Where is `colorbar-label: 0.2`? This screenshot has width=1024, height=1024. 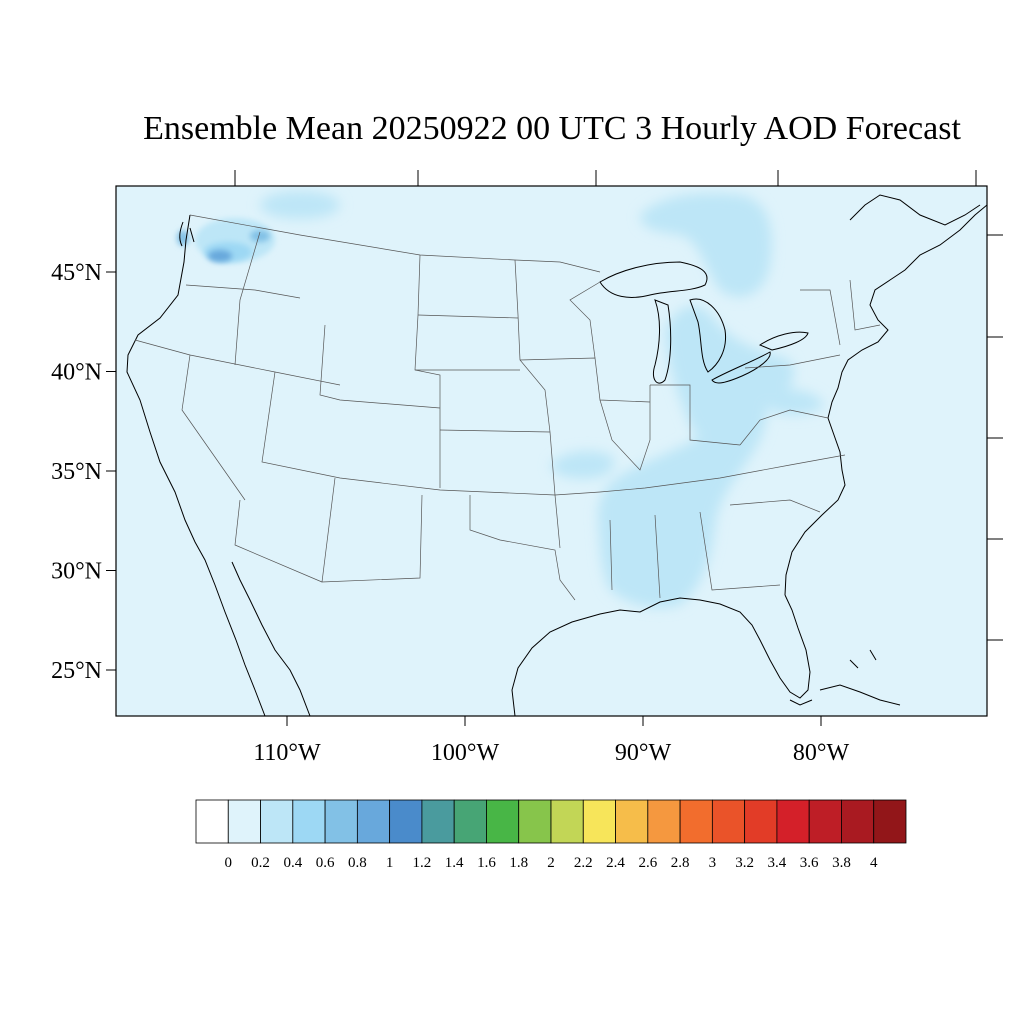
colorbar-label: 0.2 is located at coordinates (260, 863).